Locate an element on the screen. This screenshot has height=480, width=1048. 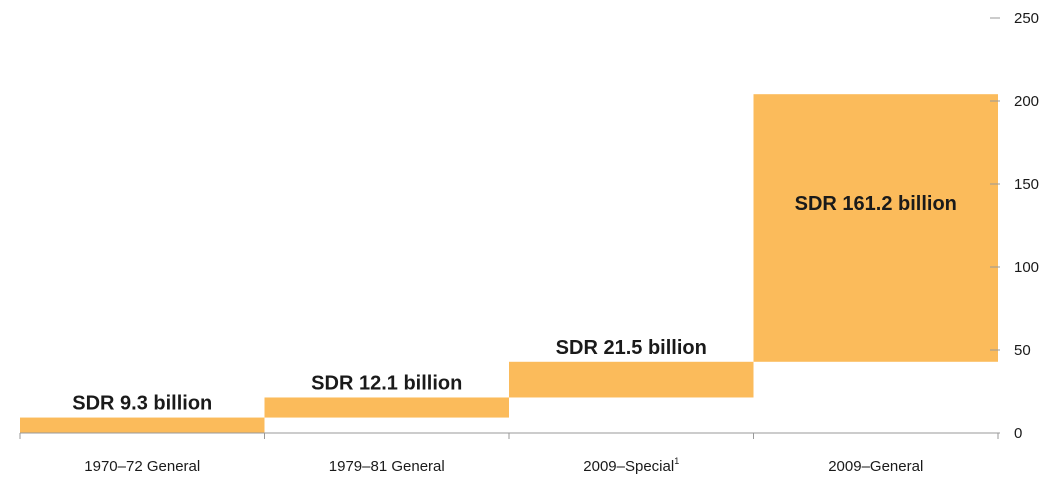
y-tick-label-200: 200 is located at coordinates (1026, 101).